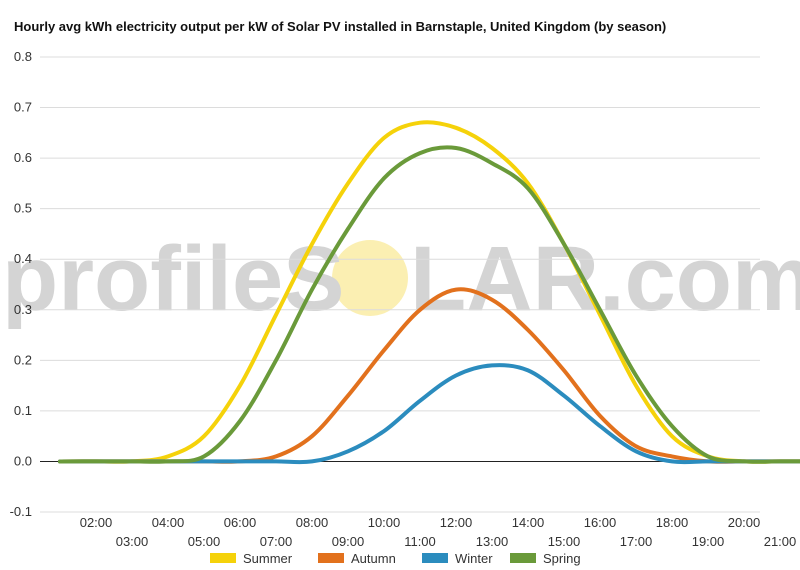 The height and width of the screenshot is (570, 800). Describe the element at coordinates (240, 522) in the screenshot. I see `x-tick-label: 06:00` at that location.